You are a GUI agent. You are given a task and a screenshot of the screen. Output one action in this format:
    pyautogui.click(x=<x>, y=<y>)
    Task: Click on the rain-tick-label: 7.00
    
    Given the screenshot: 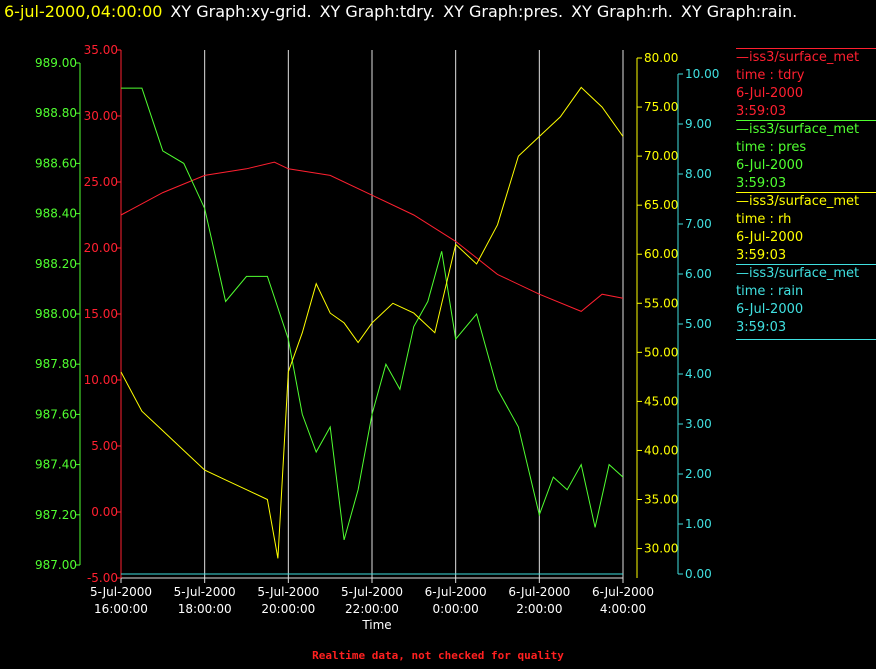 What is the action you would take?
    pyautogui.click(x=698, y=224)
    